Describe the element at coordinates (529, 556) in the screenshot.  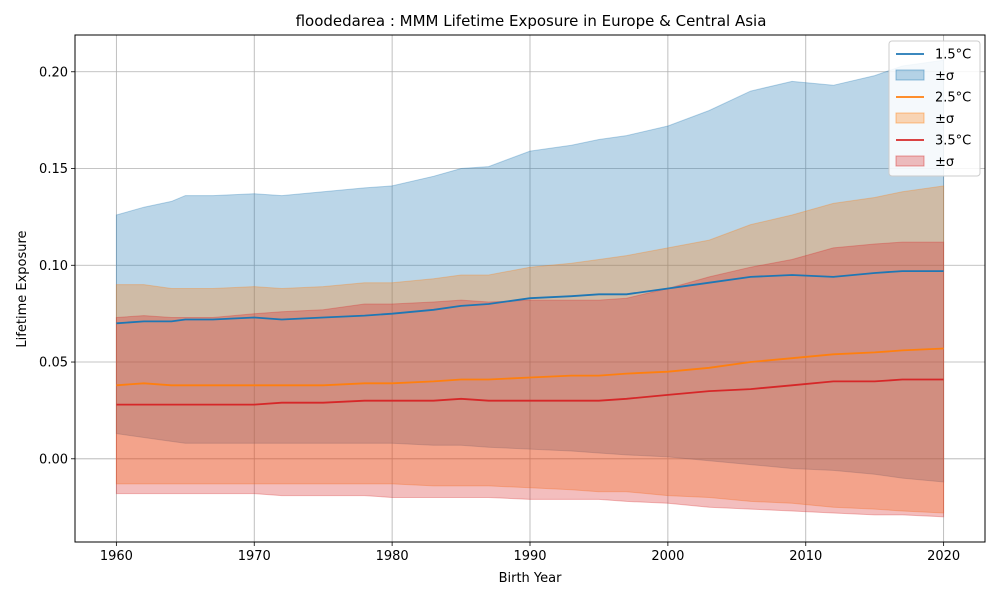
I see `x-tick-label: 1990` at that location.